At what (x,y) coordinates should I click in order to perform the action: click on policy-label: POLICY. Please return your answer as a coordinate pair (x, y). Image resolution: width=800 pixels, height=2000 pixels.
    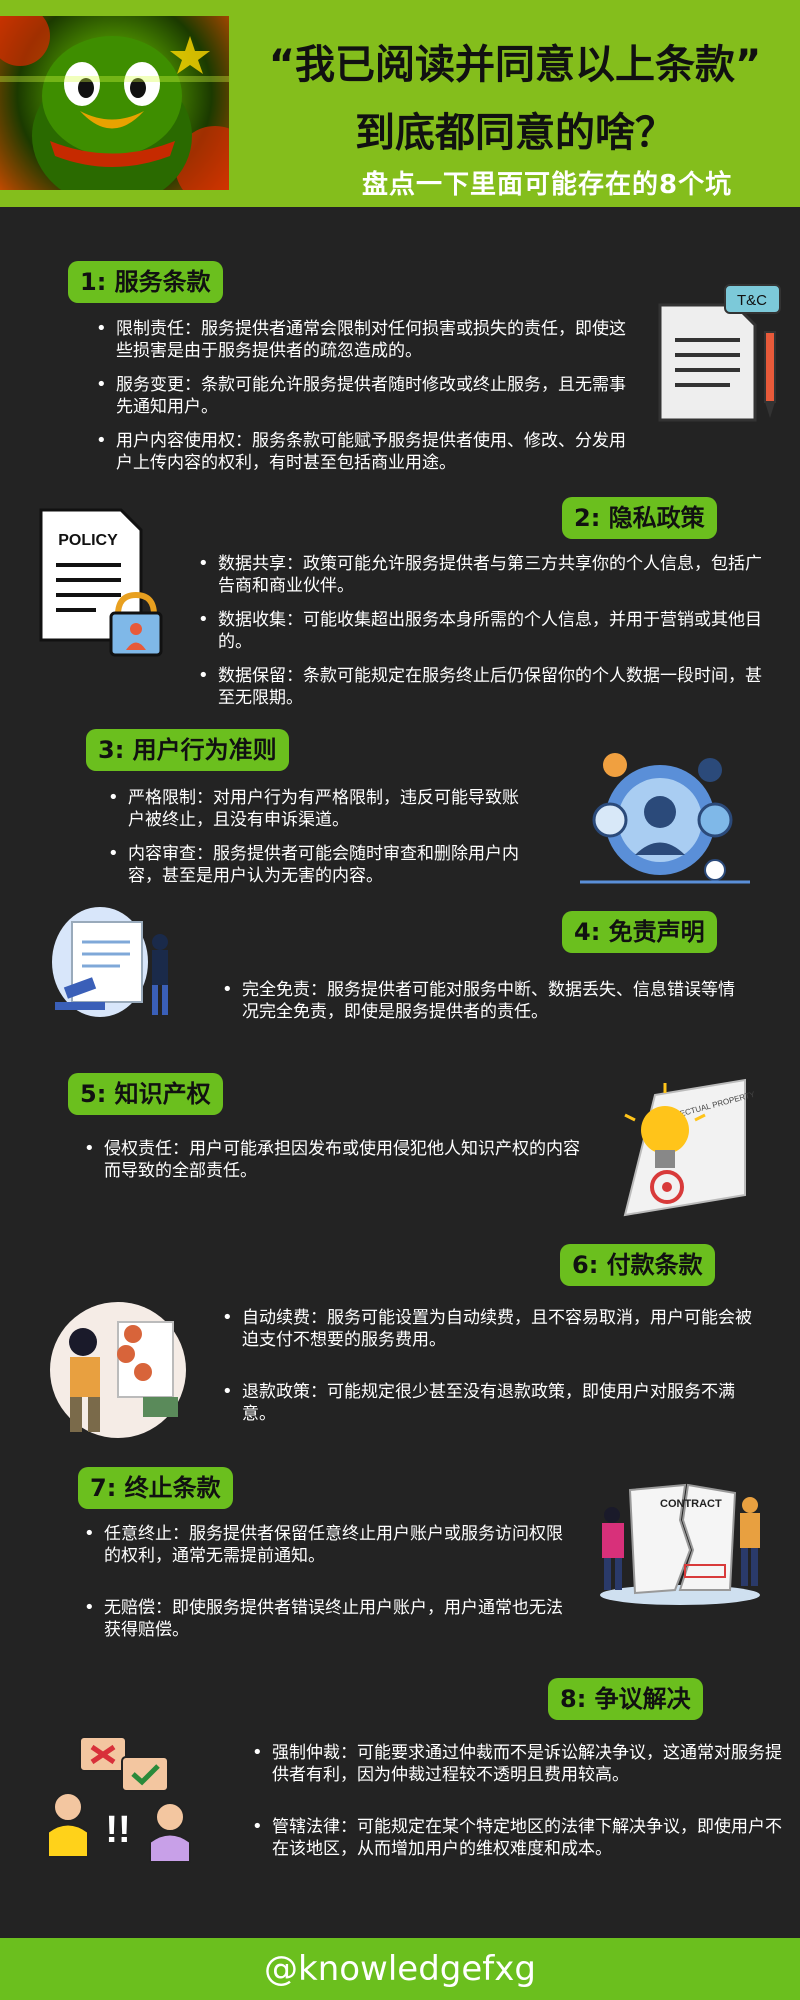
    Looking at the image, I should click on (88, 540).